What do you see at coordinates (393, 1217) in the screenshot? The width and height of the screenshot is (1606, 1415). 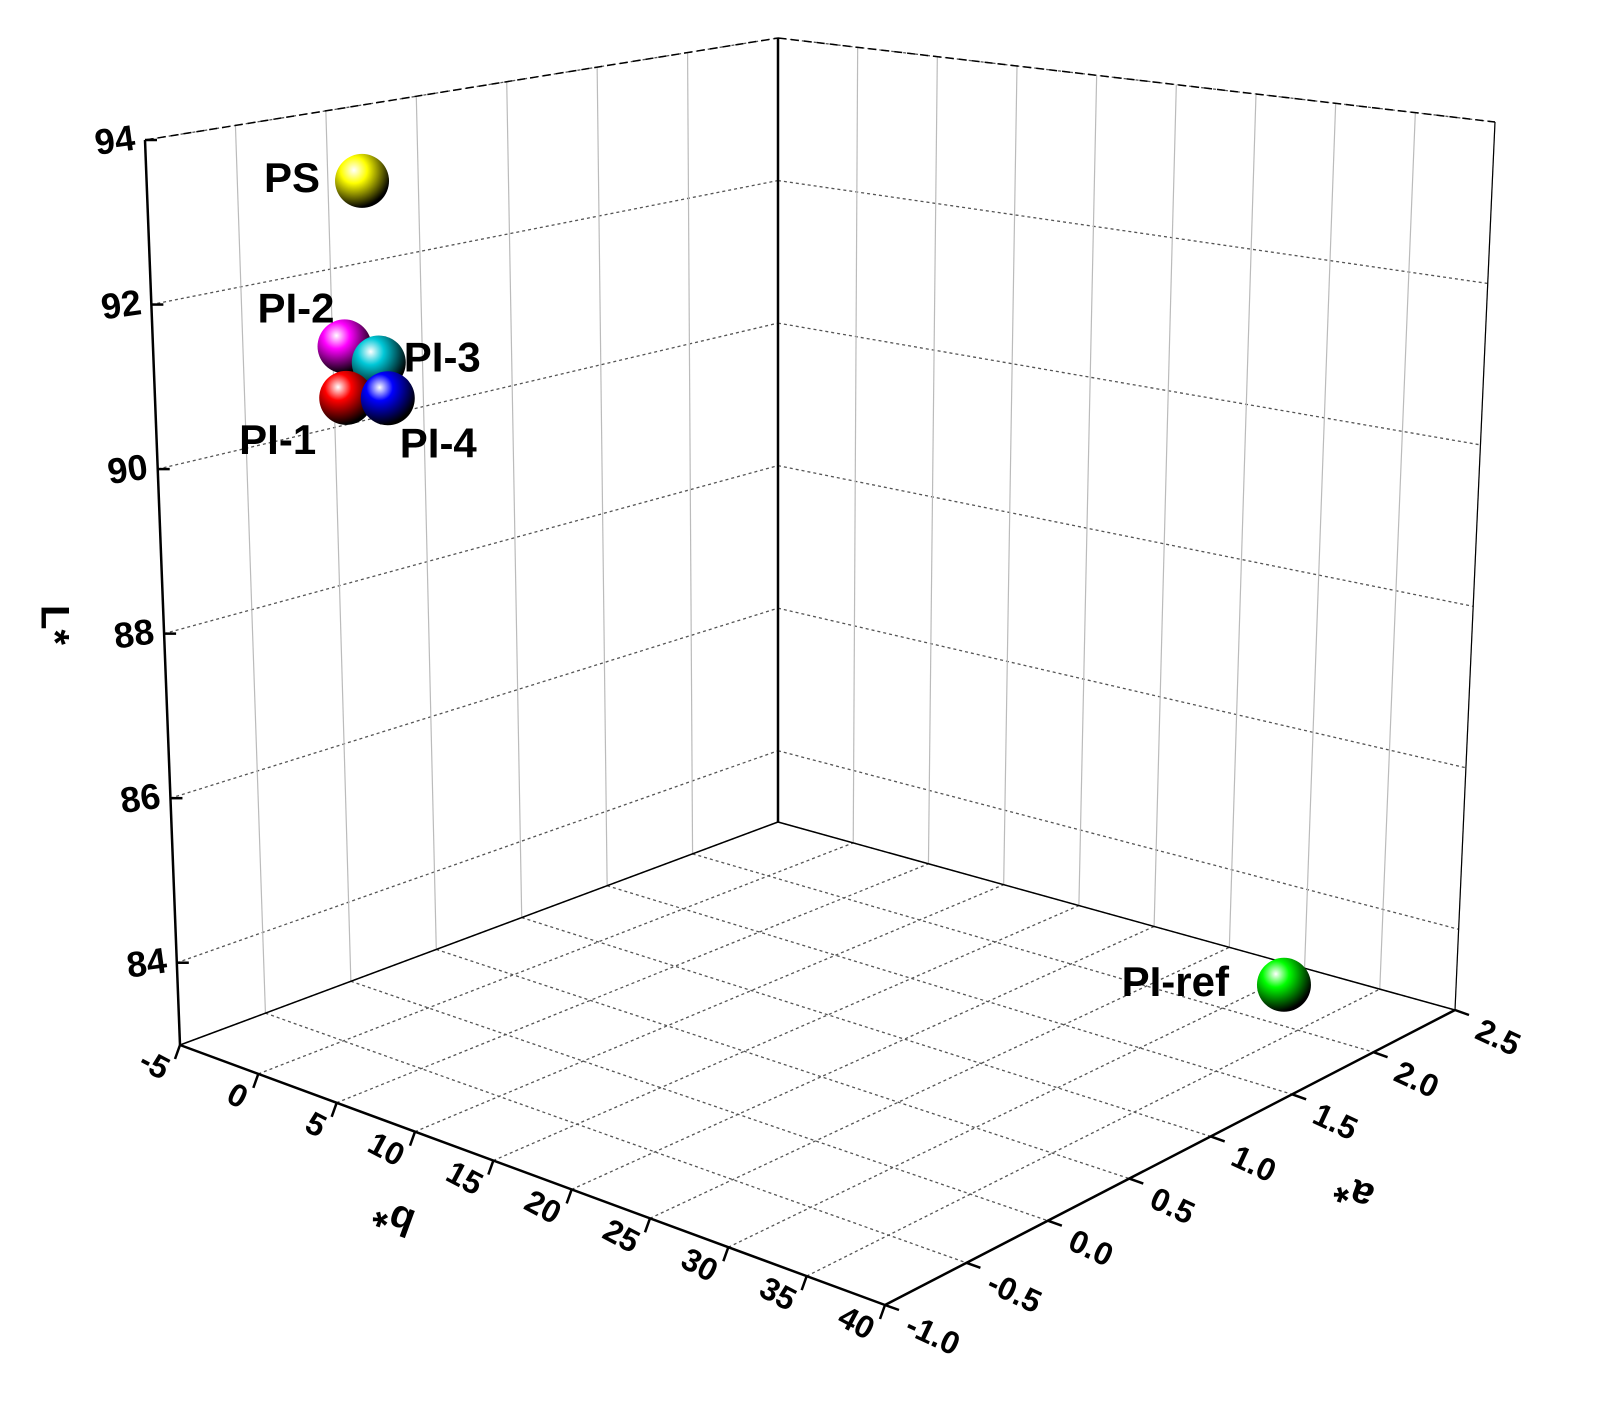 I see `x-axis-title: b*` at bounding box center [393, 1217].